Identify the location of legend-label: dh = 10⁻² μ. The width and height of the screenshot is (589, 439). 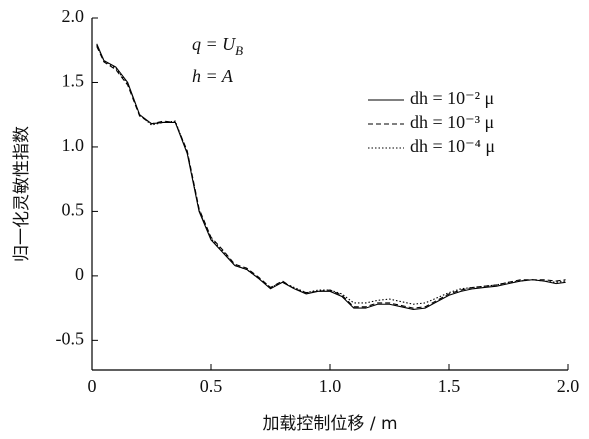
(452, 98).